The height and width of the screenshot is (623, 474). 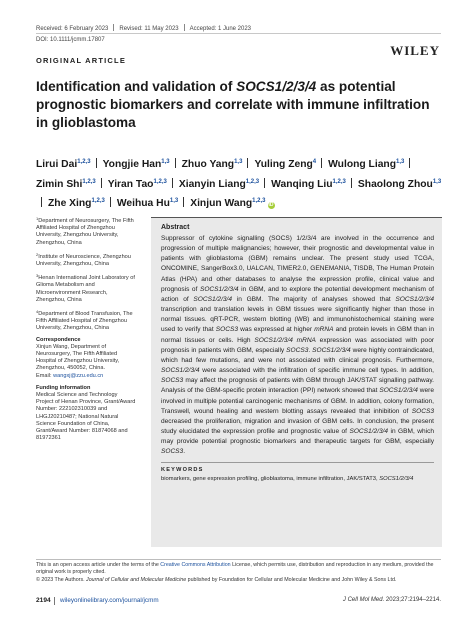 I want to click on author-name: Yuling Zeng, so click(x=283, y=164).